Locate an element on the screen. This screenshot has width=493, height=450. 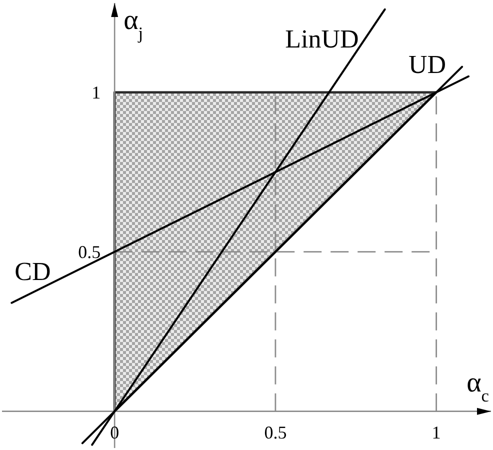
x-tick-label: 0 is located at coordinates (115, 432).